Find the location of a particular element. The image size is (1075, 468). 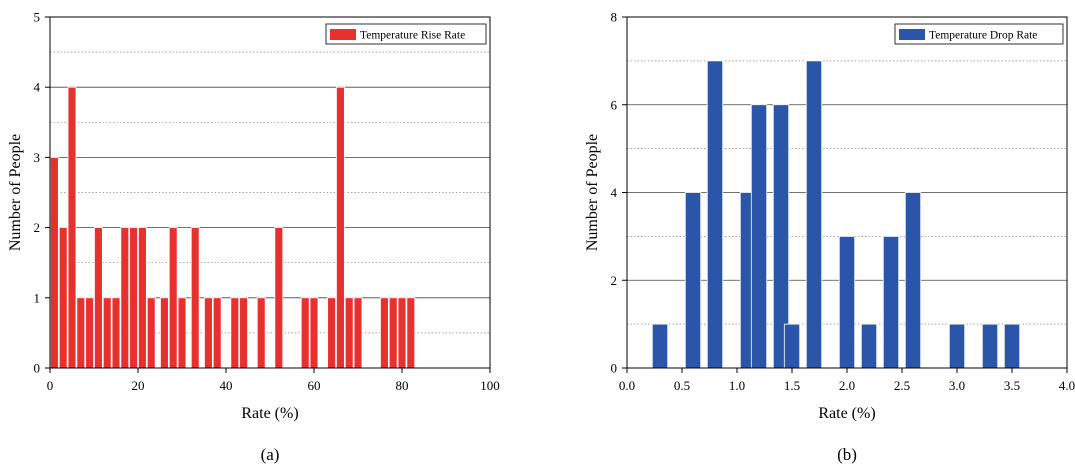

chart-b-x-tick-label: 1.0 is located at coordinates (737, 385).